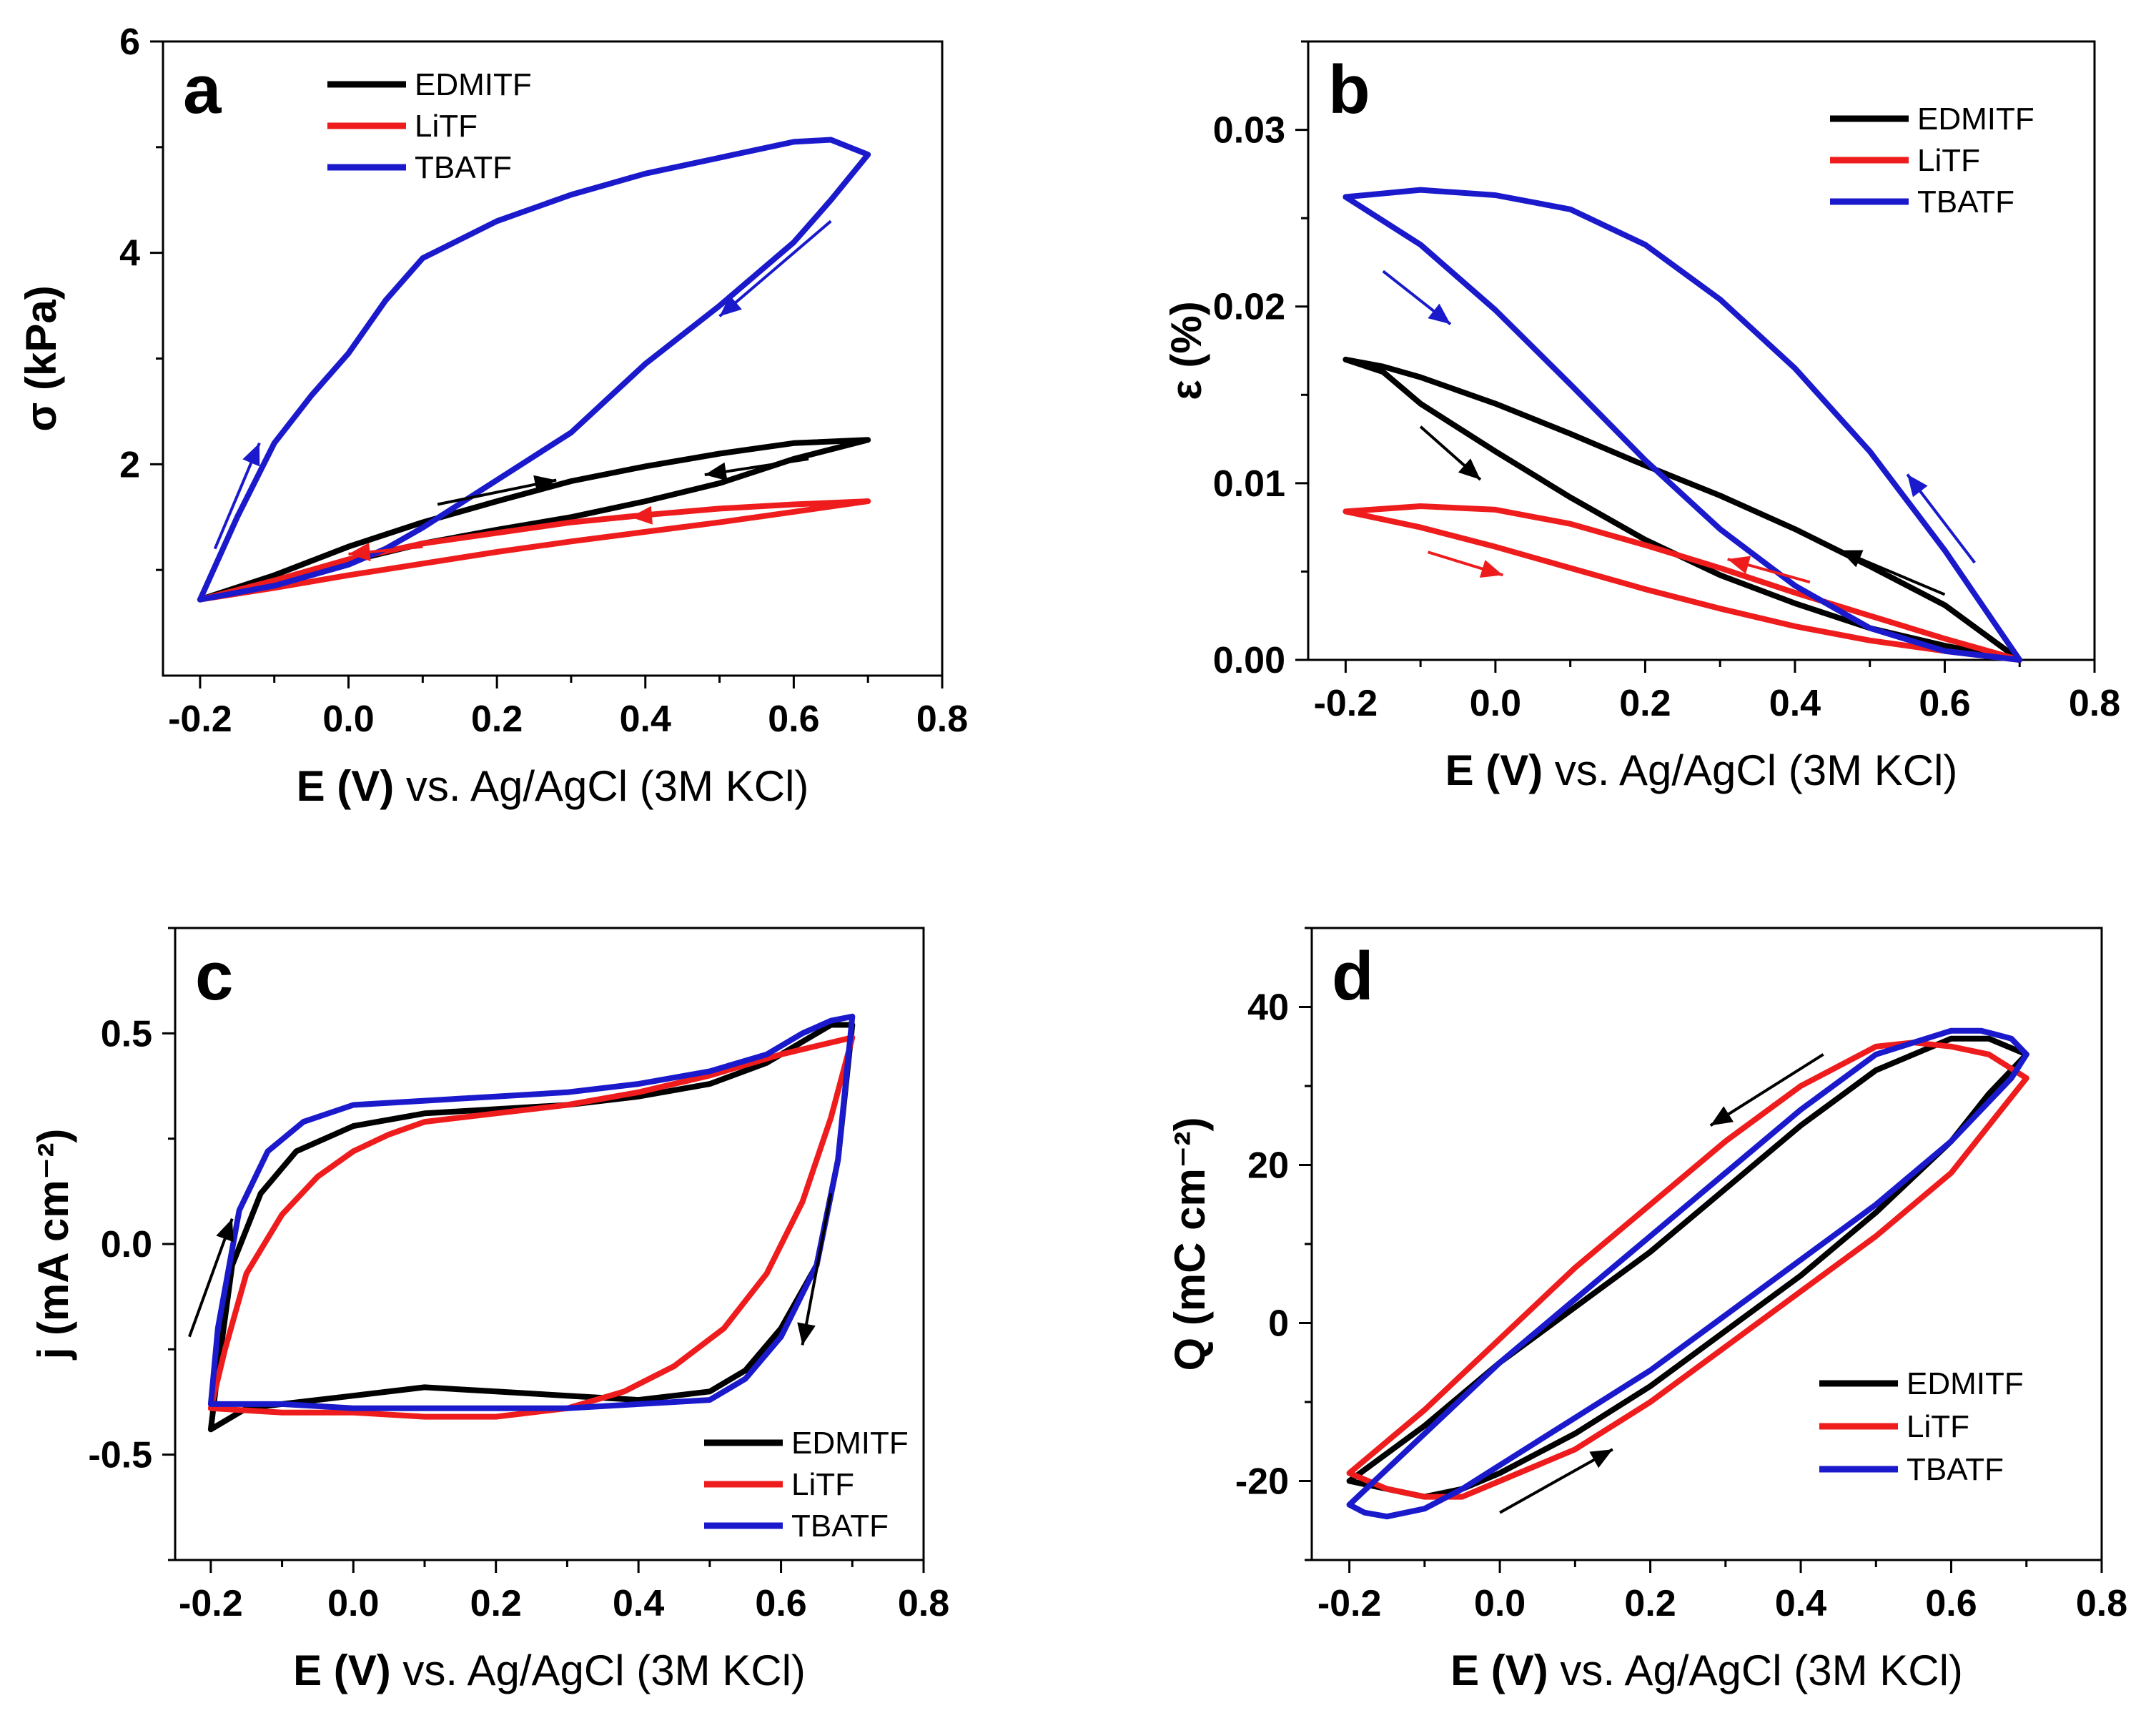  What do you see at coordinates (1268, 1008) in the screenshot?
I see `y-tick-label: 40` at bounding box center [1268, 1008].